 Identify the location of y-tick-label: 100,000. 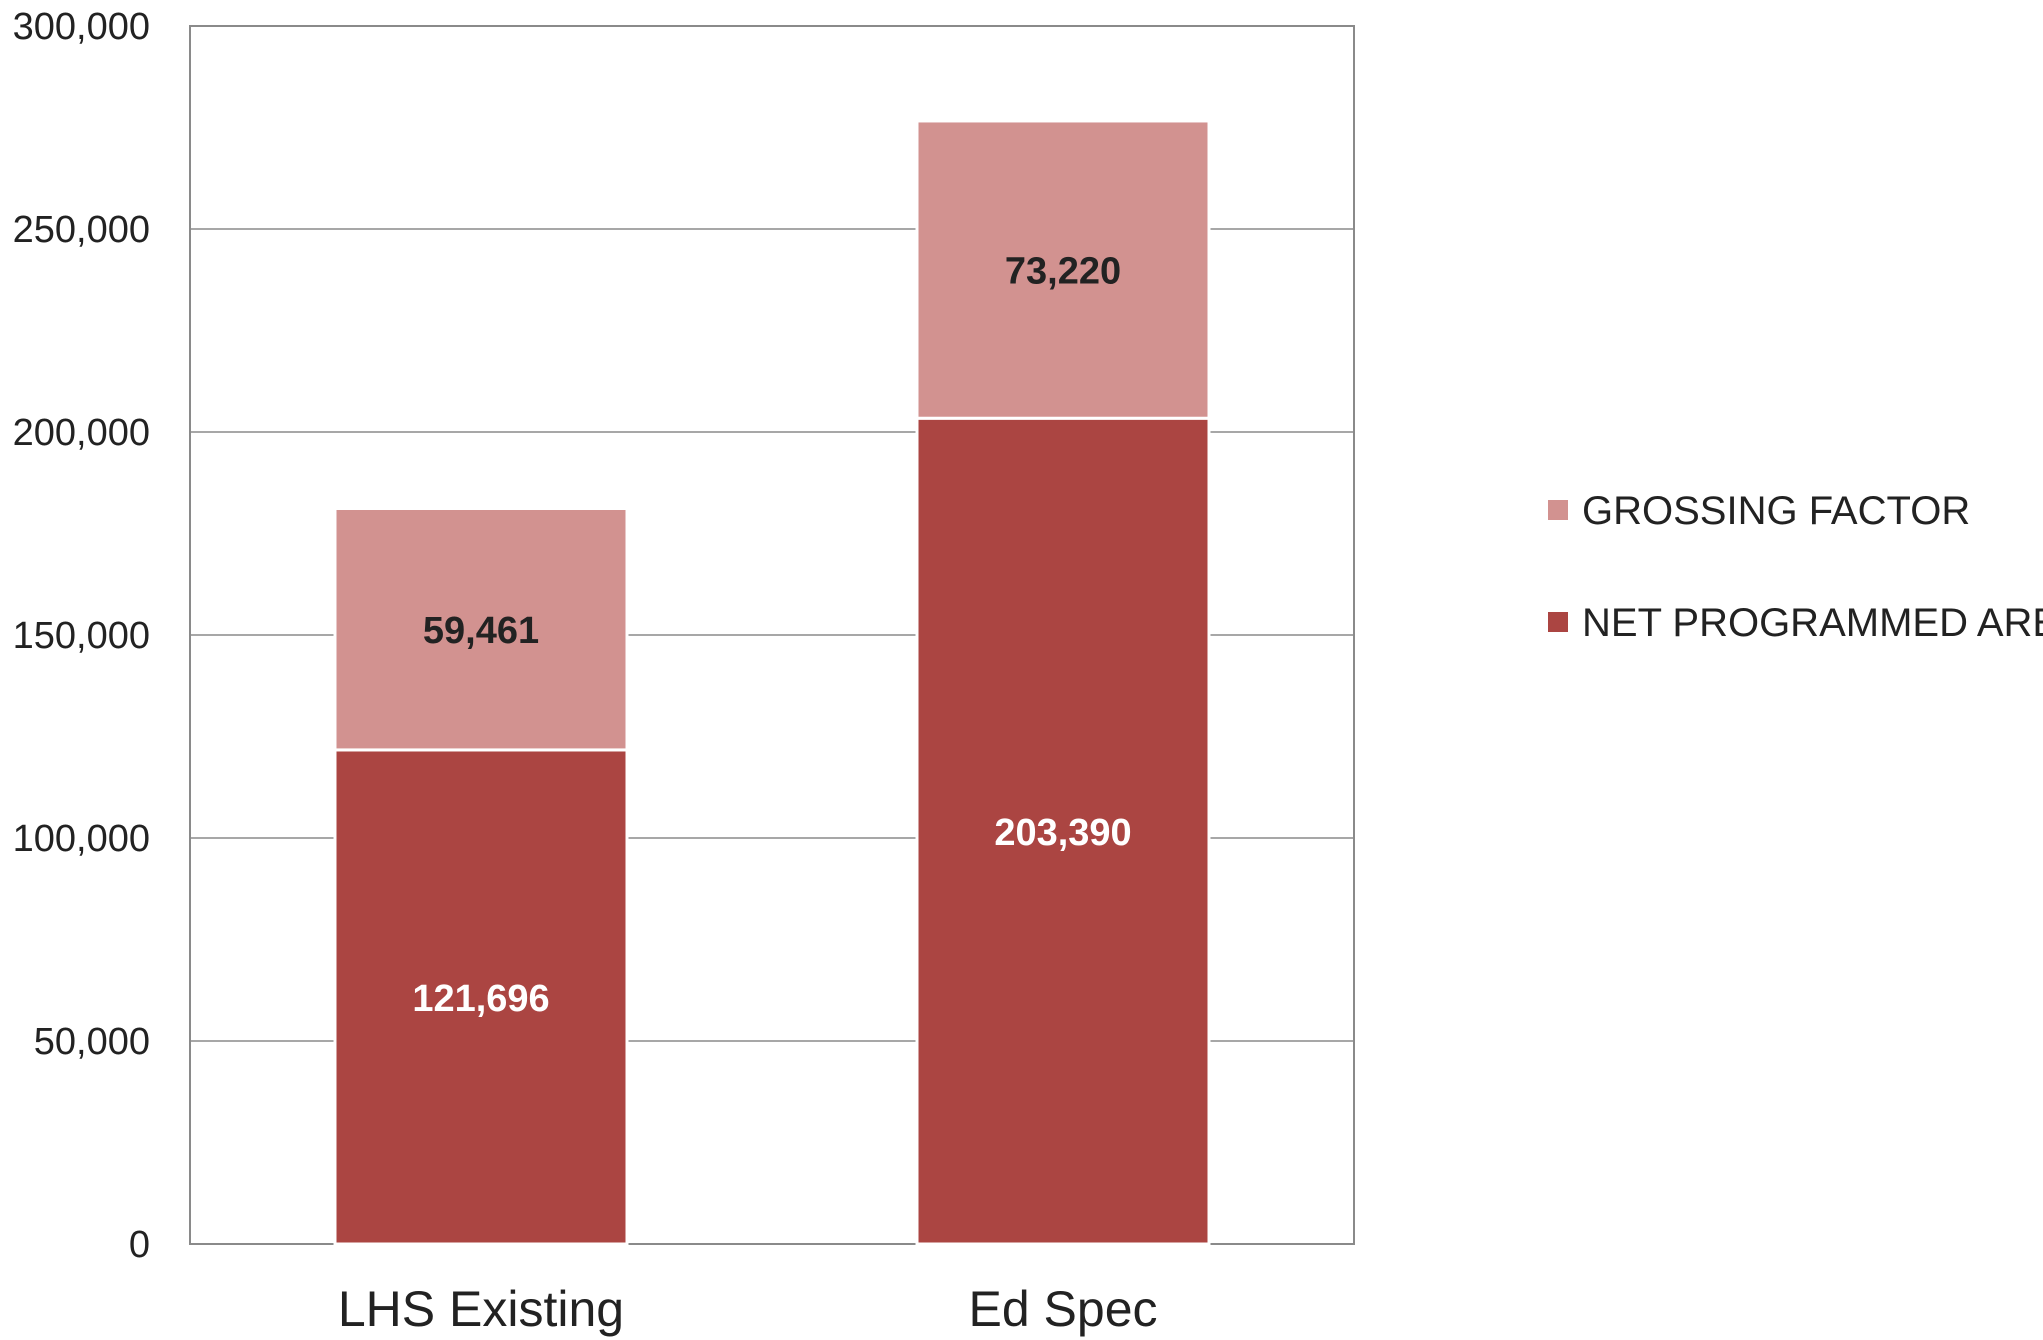
(81, 839).